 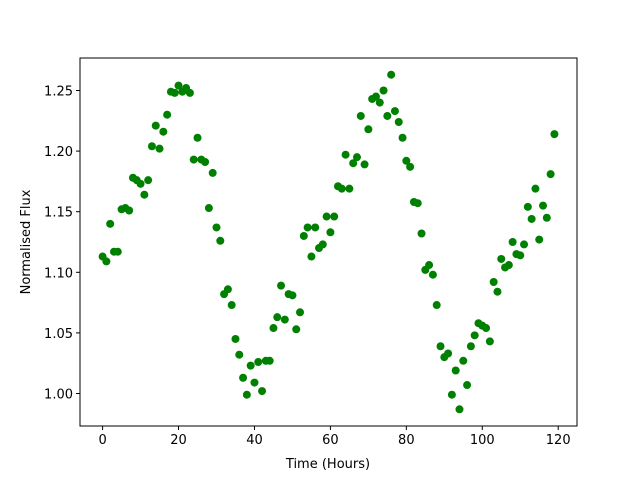 What do you see at coordinates (58, 273) in the screenshot?
I see `y-tick-label: 1.10` at bounding box center [58, 273].